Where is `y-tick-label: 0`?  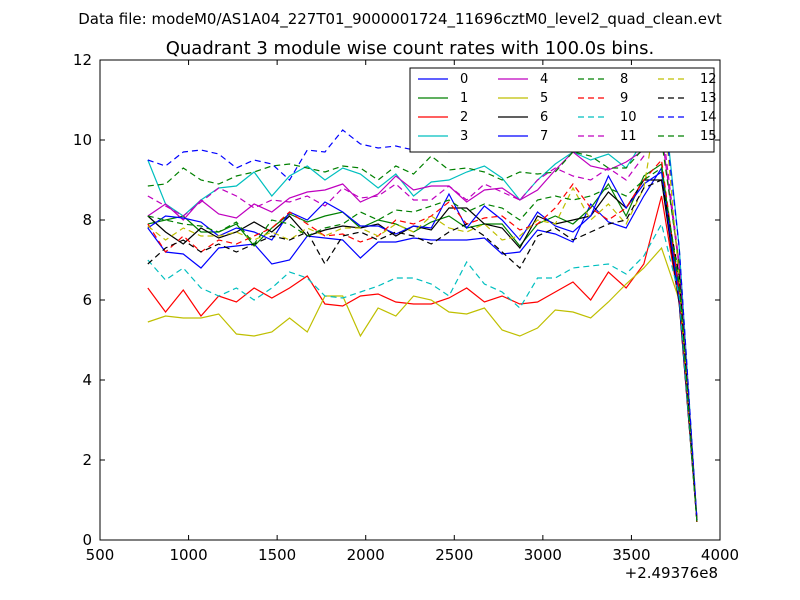
y-tick-label: 0 is located at coordinates (87, 540).